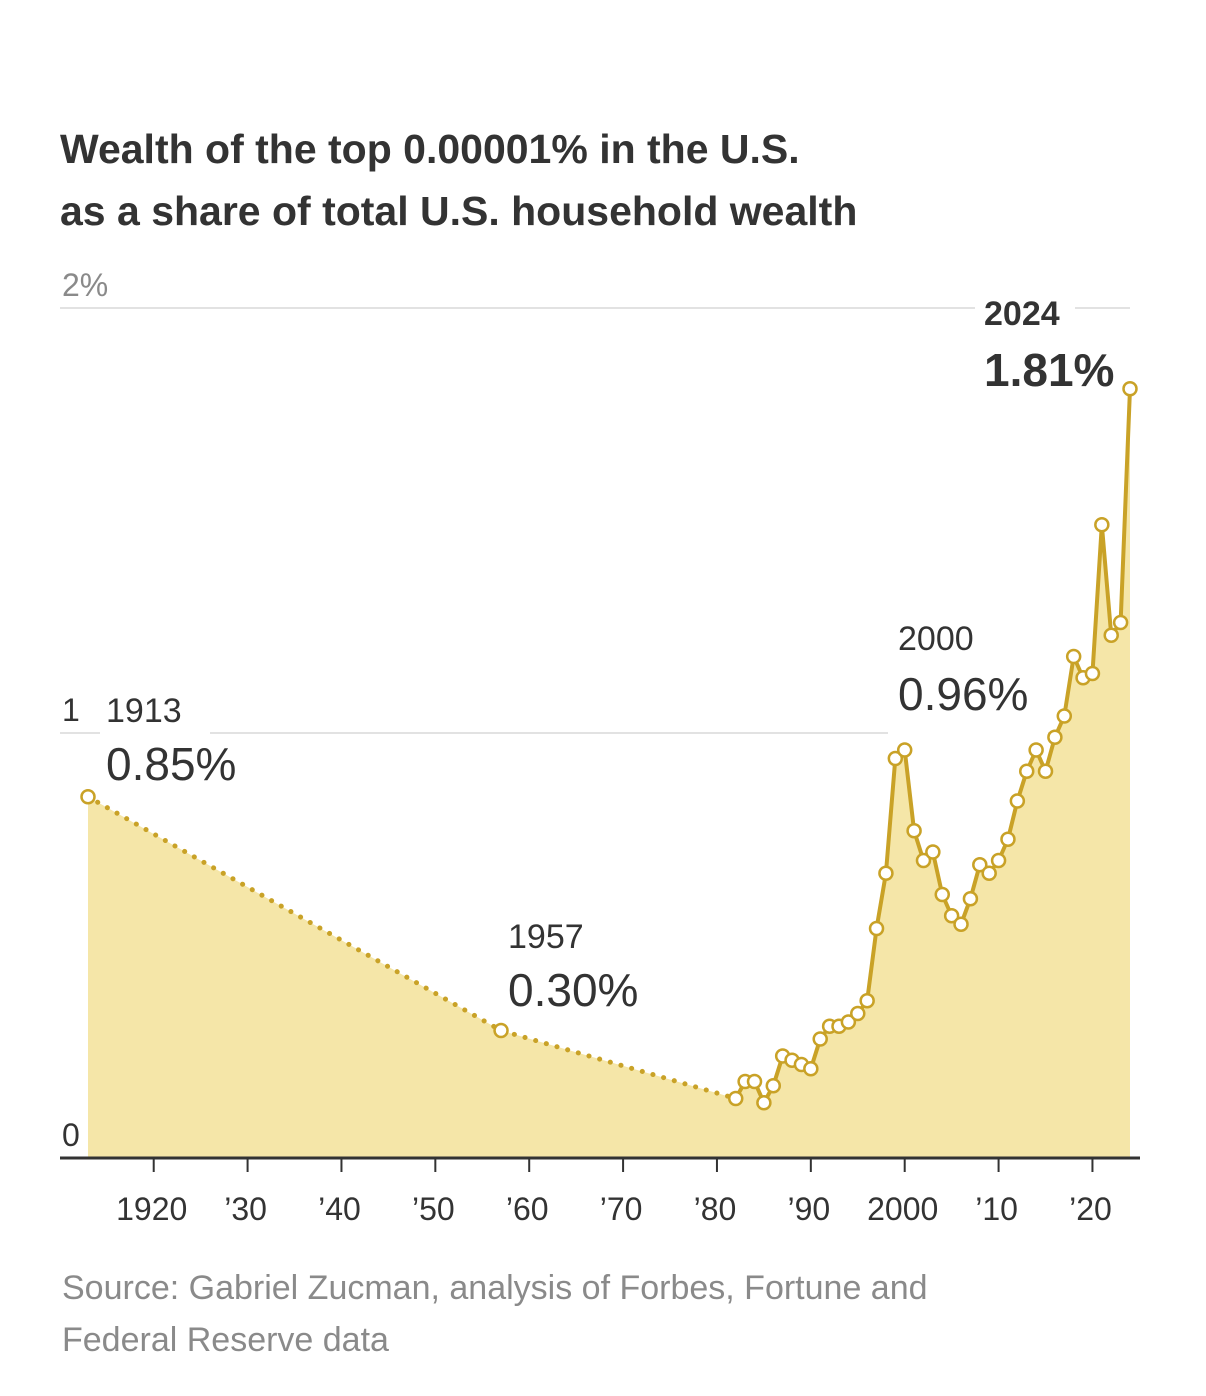 The height and width of the screenshot is (1396, 1206). I want to click on annotation-bg-2024, so click(1025, 309).